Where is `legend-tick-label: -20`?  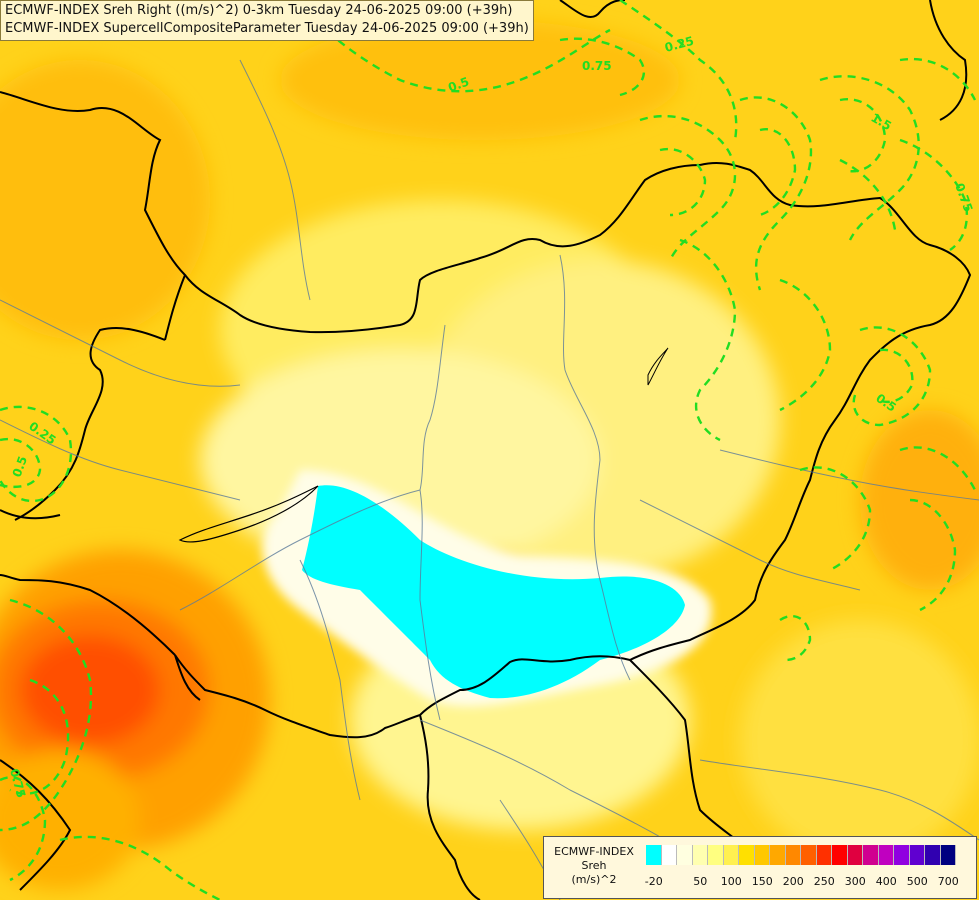 legend-tick-label: -20 is located at coordinates (653, 881).